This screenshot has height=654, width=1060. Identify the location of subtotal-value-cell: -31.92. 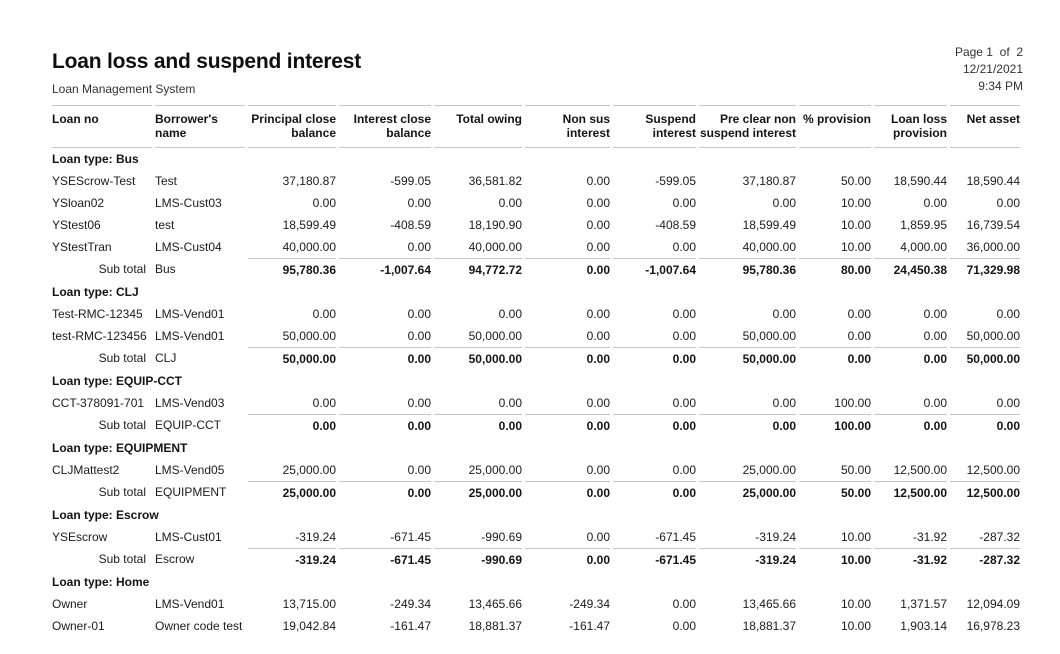
(910, 559).